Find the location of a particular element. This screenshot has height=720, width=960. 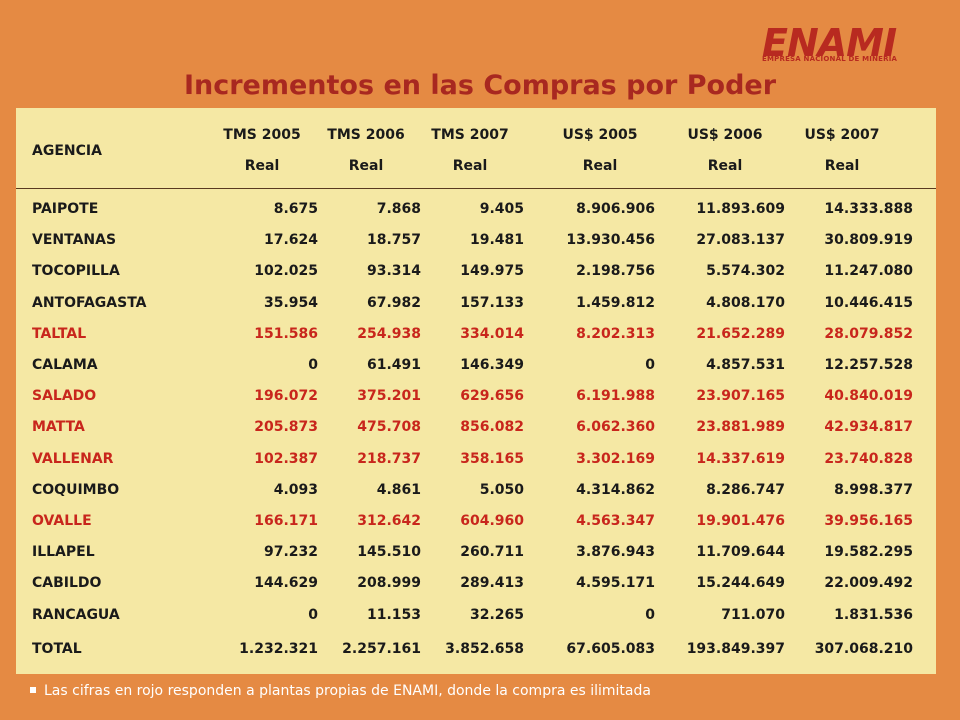

total-cell: 67.605.083 is located at coordinates (610, 649).